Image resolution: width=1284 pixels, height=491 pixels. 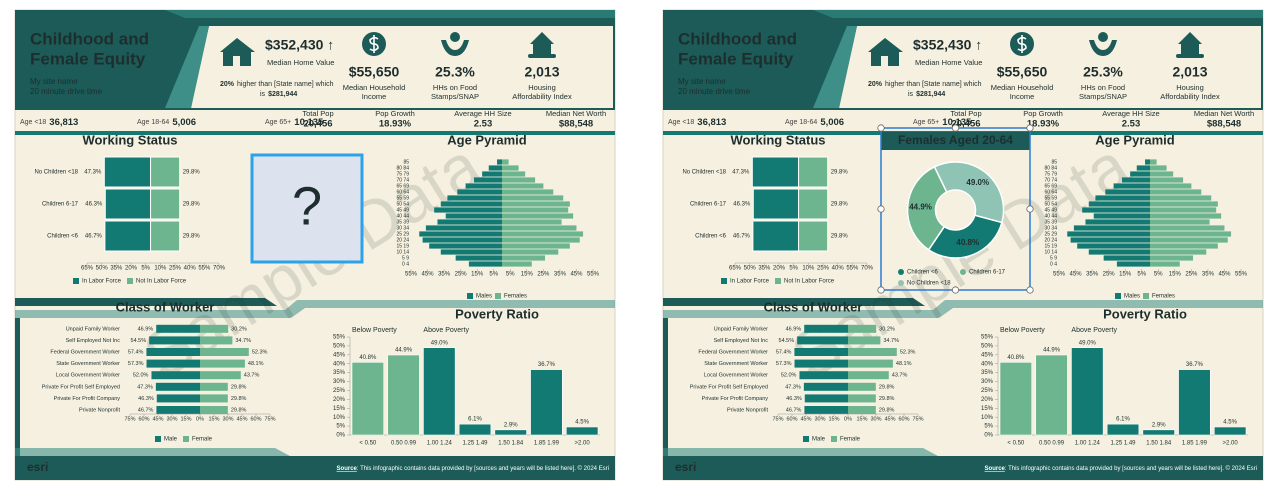 I want to click on y-tick-label: 15%, so click(x=987, y=409).